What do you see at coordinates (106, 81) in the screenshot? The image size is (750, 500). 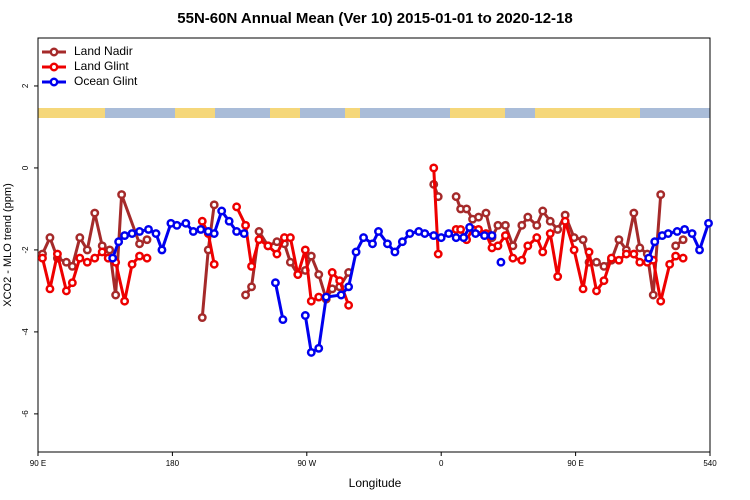 I see `legend-label: Ocean Glint` at bounding box center [106, 81].